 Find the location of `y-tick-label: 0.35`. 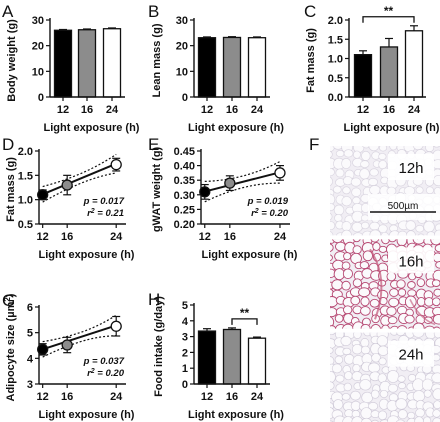

y-tick-label: 0.35 is located at coordinates (184, 181).